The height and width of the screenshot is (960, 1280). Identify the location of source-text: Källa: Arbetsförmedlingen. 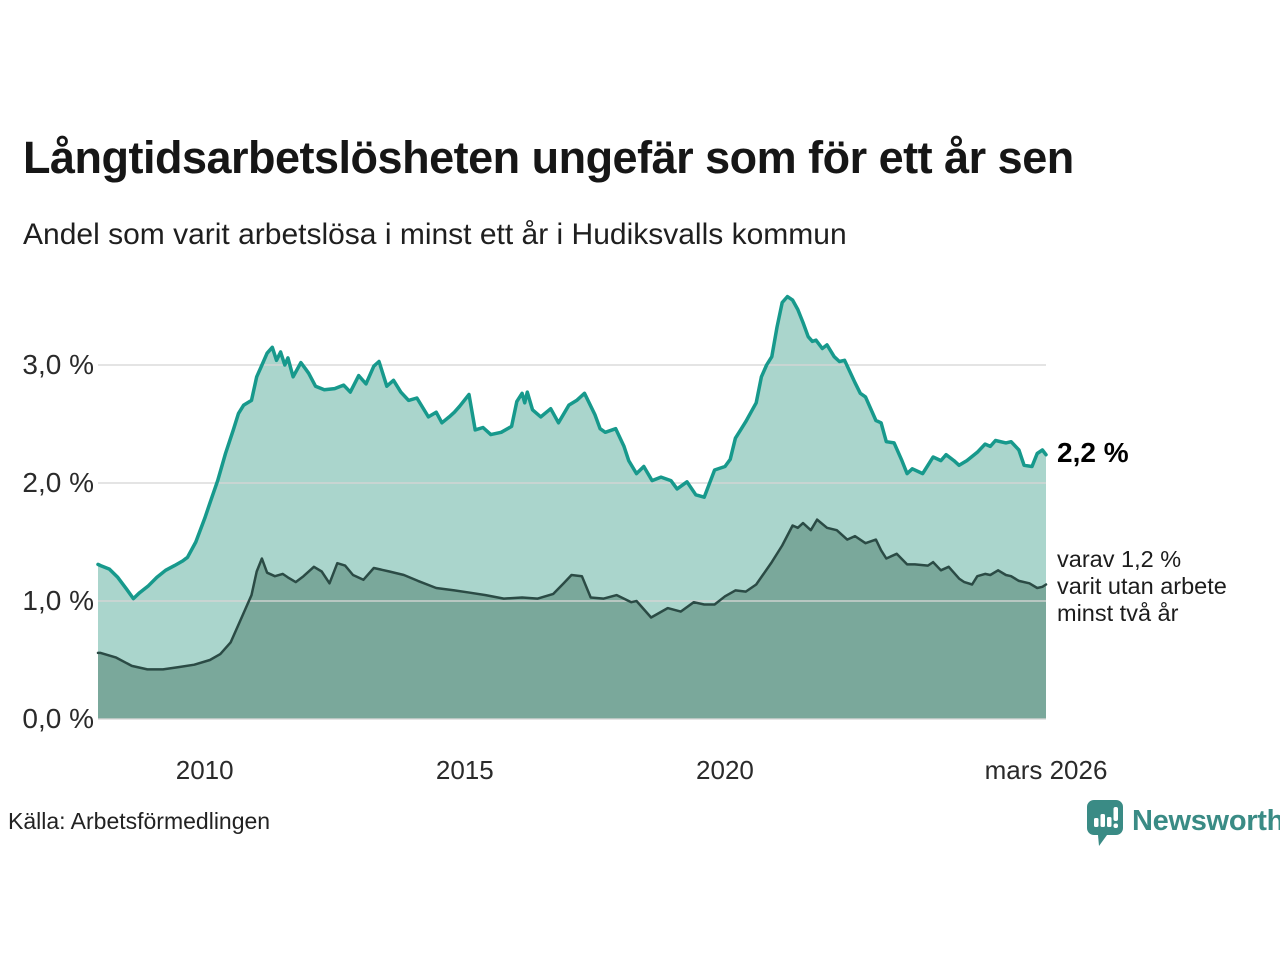
(139, 821).